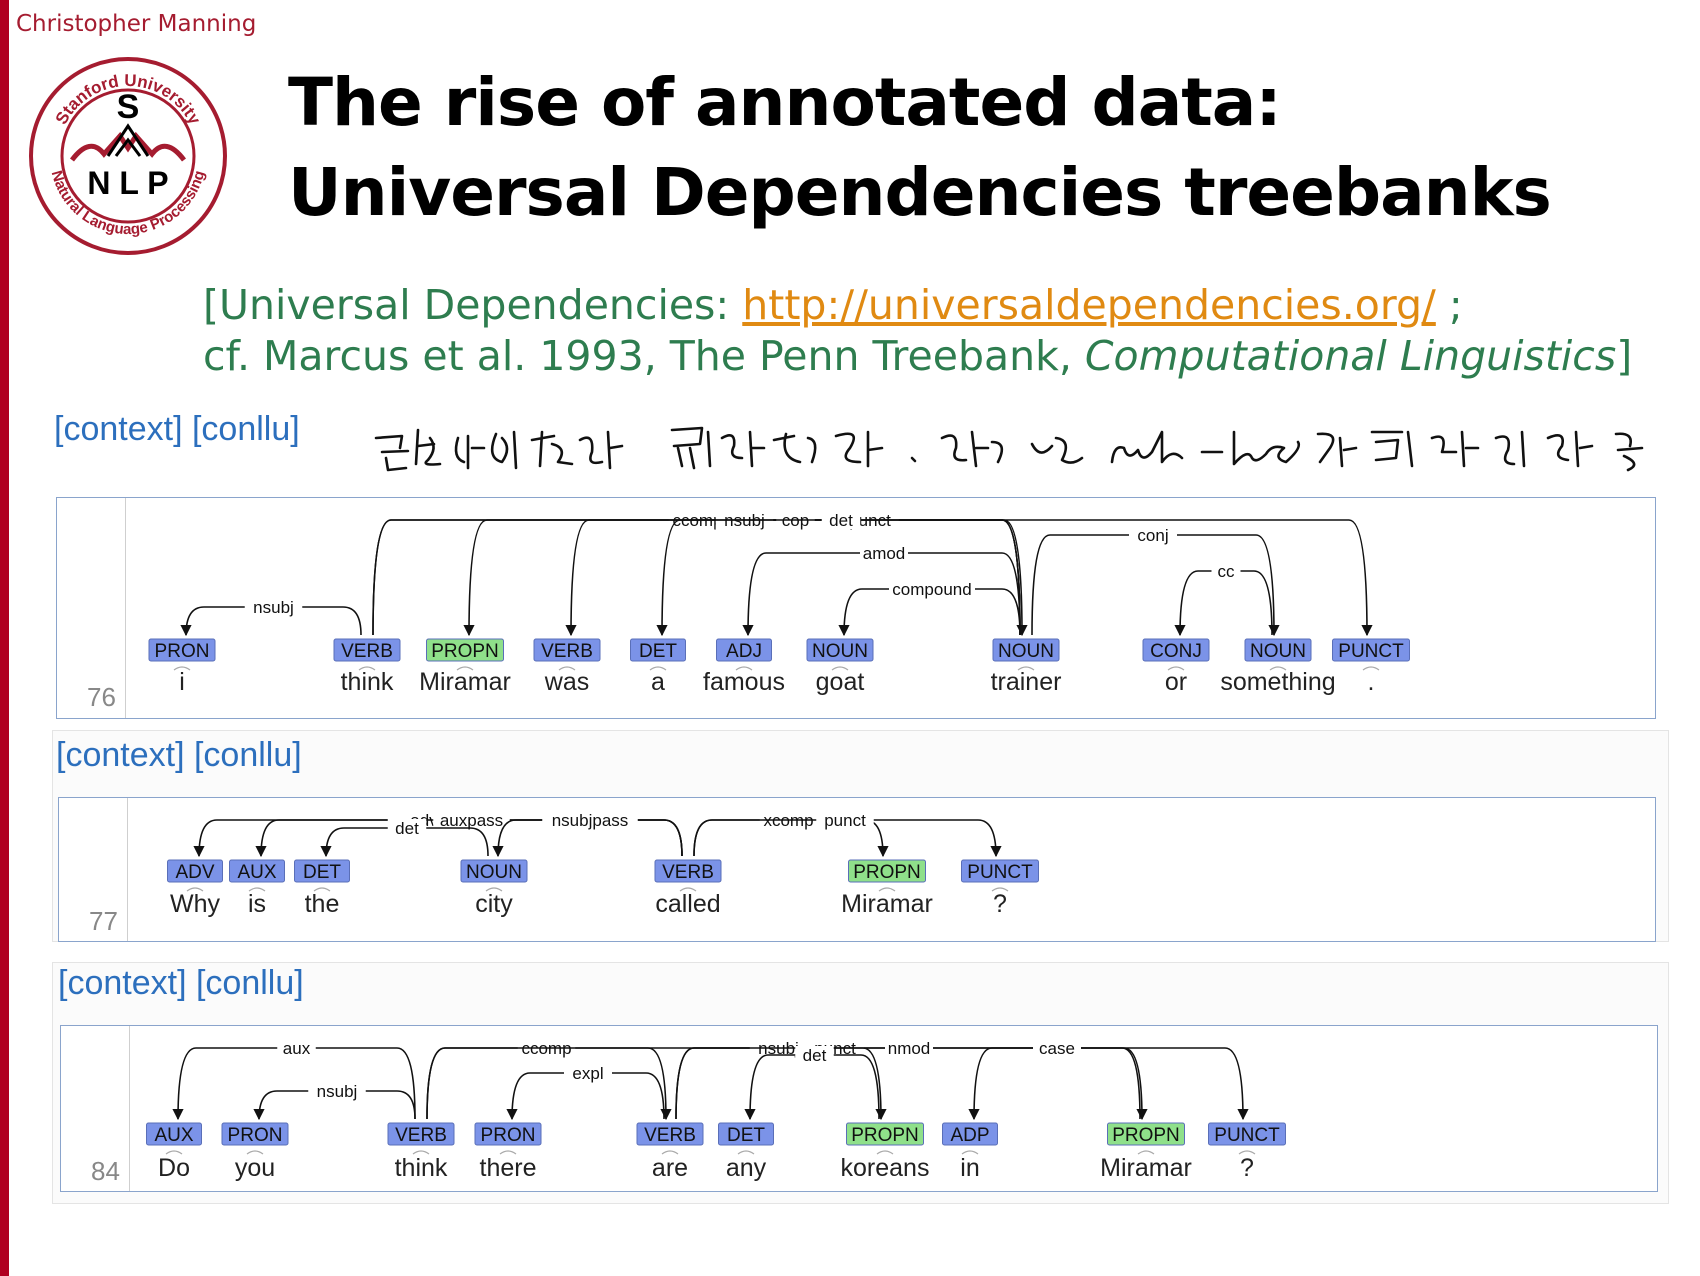  Describe the element at coordinates (1278, 667) in the screenshot. I see `token-9: NOUN something` at that location.